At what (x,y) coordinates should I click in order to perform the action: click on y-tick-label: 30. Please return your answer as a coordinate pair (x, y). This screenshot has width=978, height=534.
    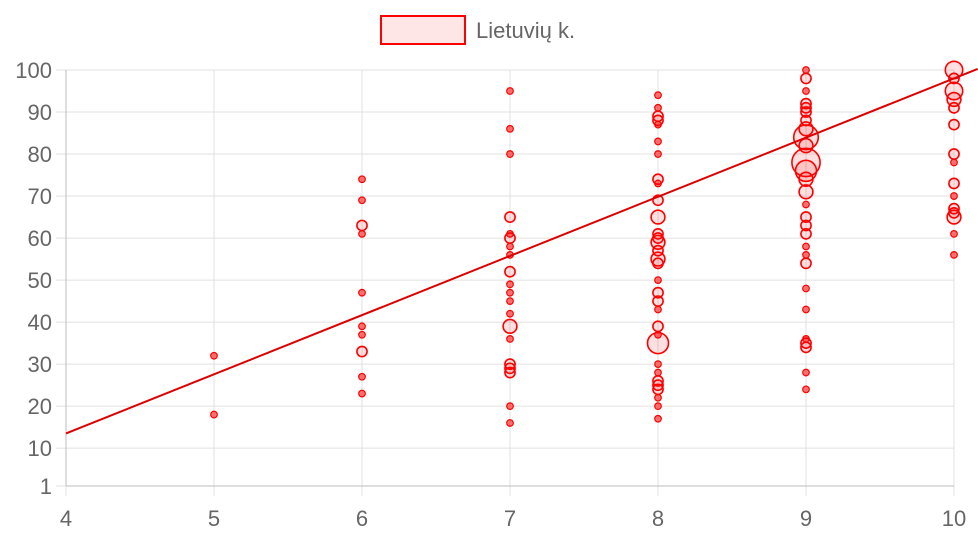
    Looking at the image, I should click on (40, 364).